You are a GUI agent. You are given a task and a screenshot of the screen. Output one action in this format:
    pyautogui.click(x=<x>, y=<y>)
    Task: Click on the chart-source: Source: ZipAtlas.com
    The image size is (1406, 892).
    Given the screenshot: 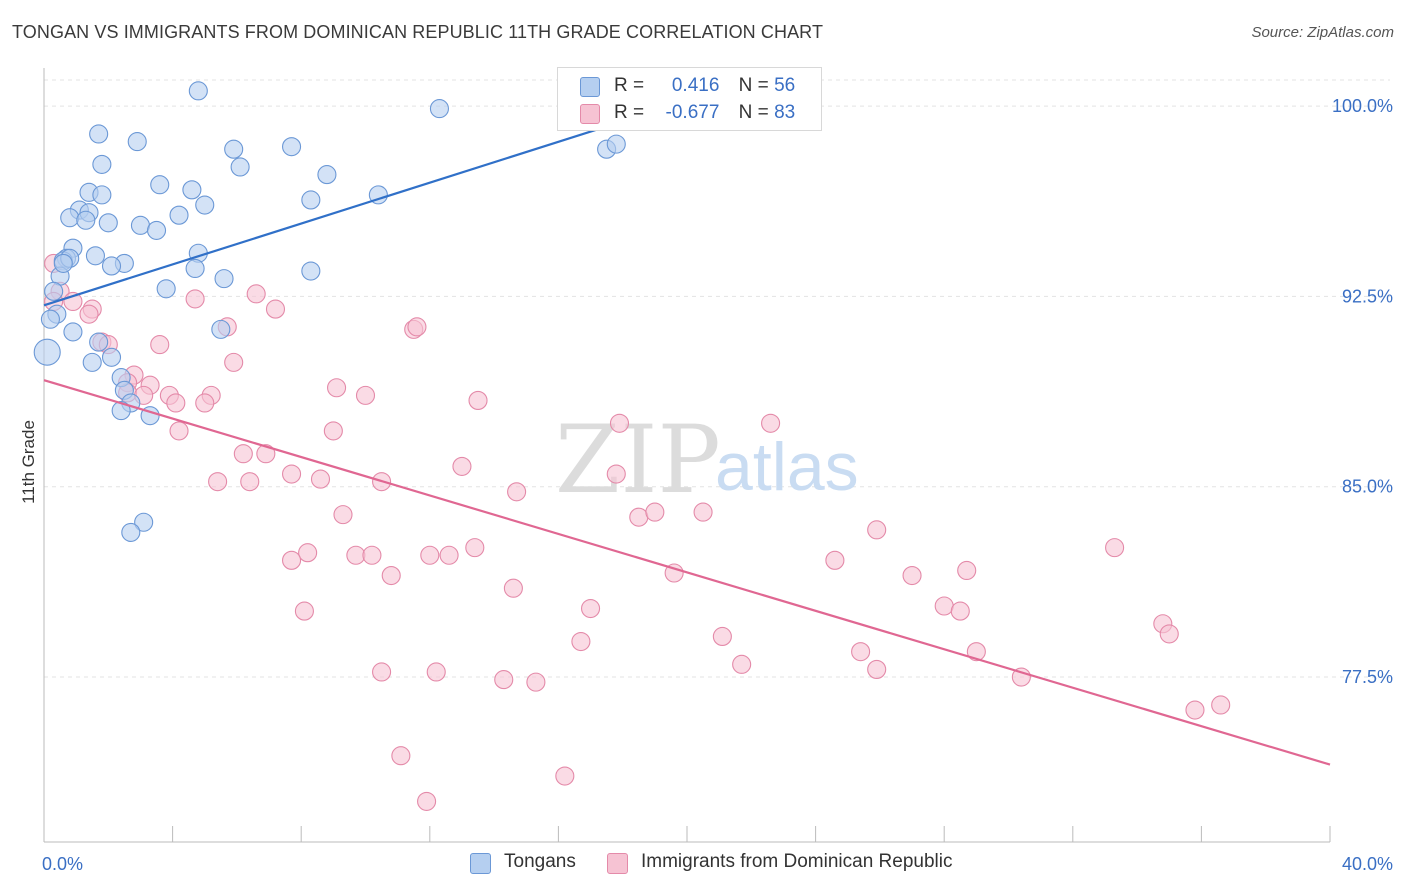 What is the action you would take?
    pyautogui.click(x=1322, y=32)
    